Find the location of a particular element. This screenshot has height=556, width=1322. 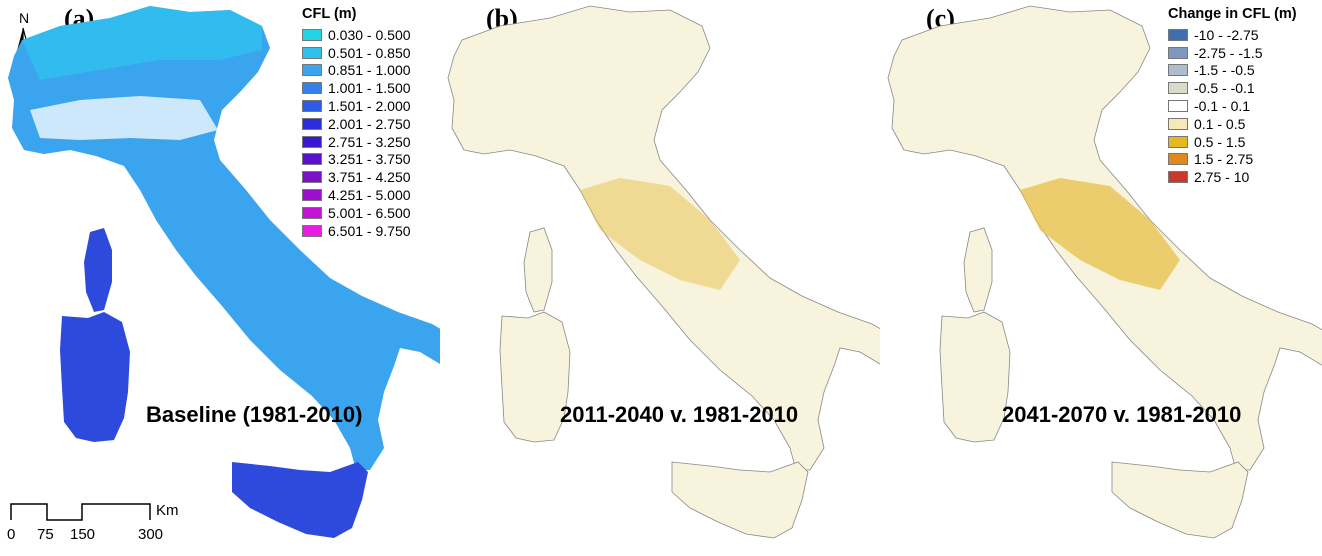

legend-label: 0.030 - 0.500 is located at coordinates (369, 34).